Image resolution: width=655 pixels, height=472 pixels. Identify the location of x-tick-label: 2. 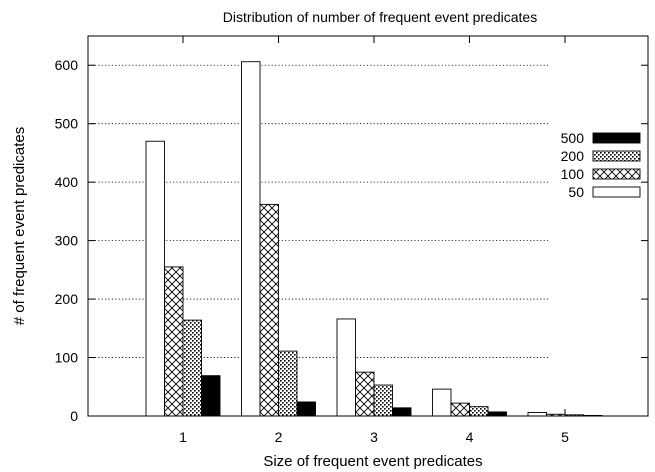
(279, 437).